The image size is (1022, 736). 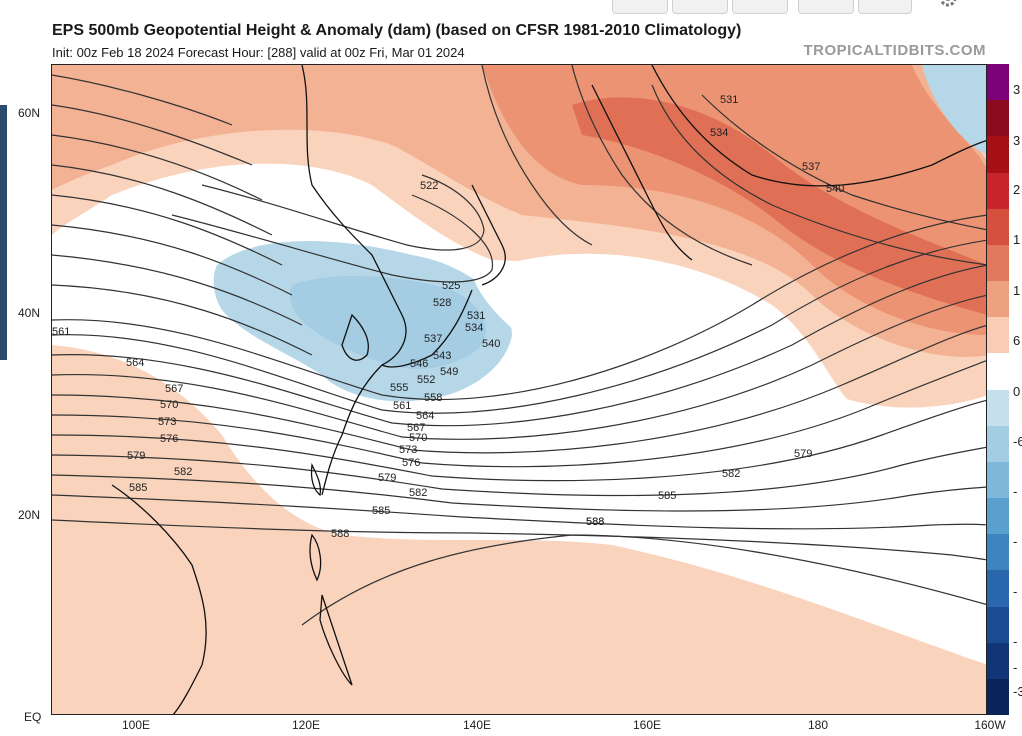 I want to click on contour-label: 549, so click(x=449, y=372).